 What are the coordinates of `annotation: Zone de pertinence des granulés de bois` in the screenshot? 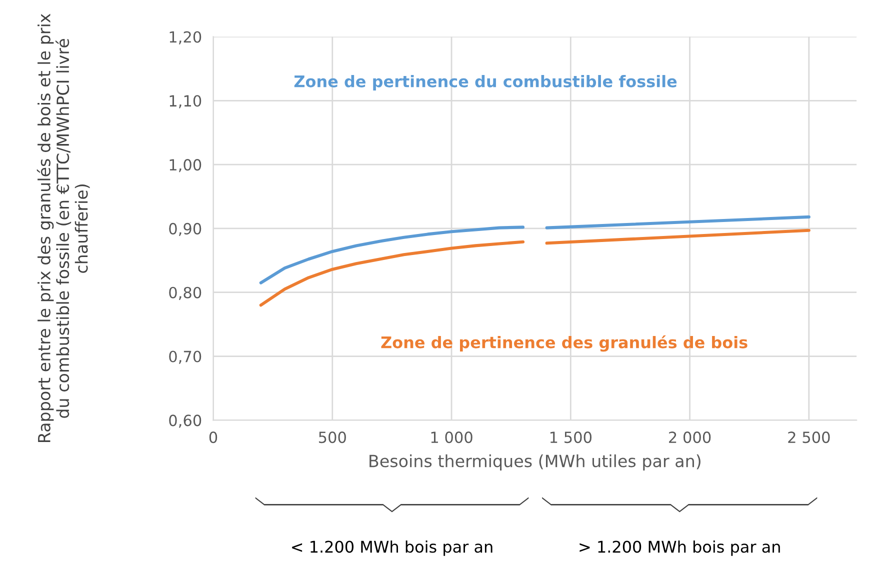 It's located at (564, 343).